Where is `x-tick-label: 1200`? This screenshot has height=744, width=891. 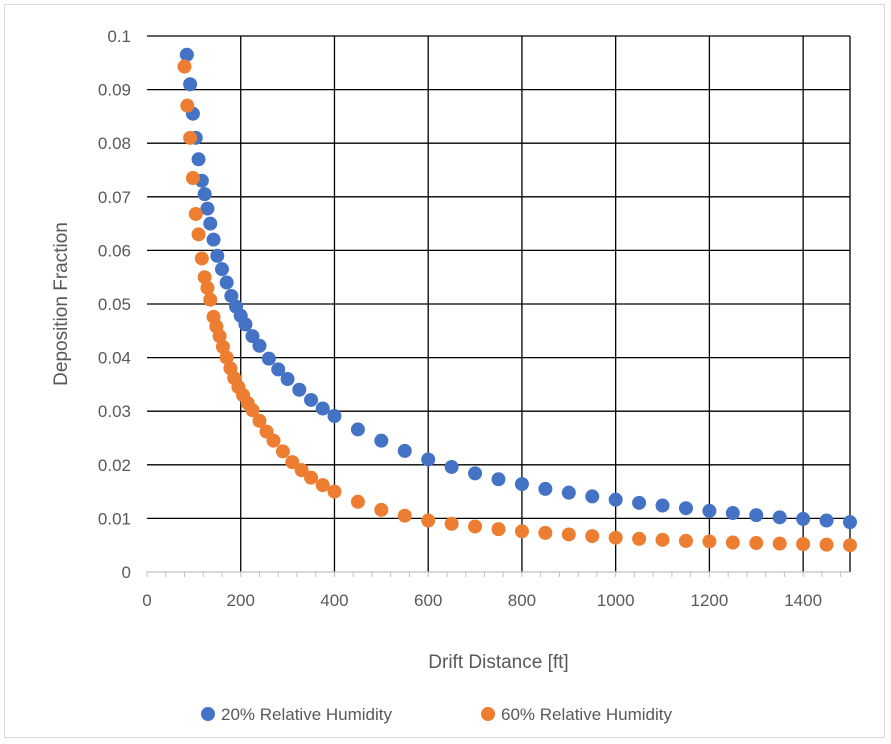
x-tick-label: 1200 is located at coordinates (709, 600).